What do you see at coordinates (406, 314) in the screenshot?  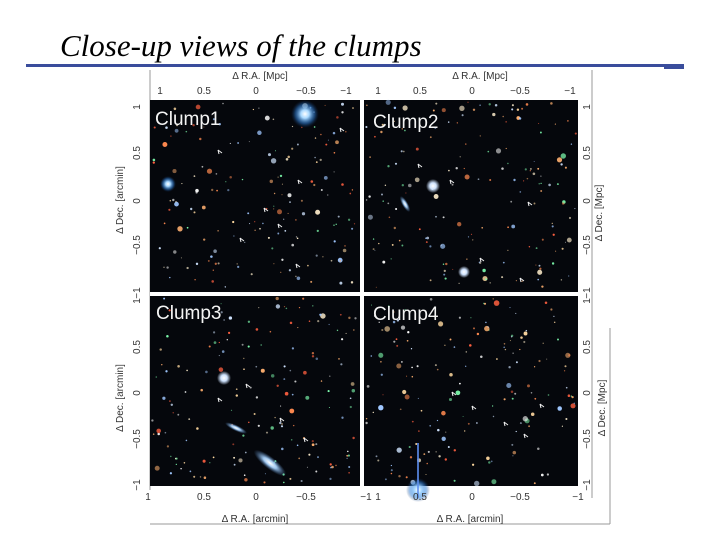 I see `clump4-label: Clump4` at bounding box center [406, 314].